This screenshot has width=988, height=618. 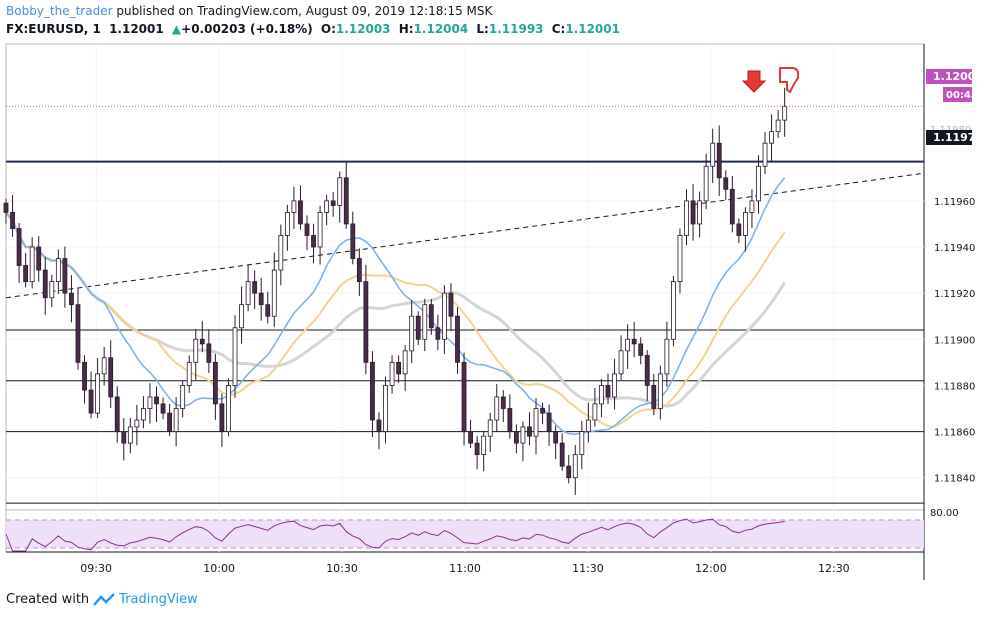 What do you see at coordinates (954, 248) in the screenshot?
I see `price-tick-label: 1.11940` at bounding box center [954, 248].